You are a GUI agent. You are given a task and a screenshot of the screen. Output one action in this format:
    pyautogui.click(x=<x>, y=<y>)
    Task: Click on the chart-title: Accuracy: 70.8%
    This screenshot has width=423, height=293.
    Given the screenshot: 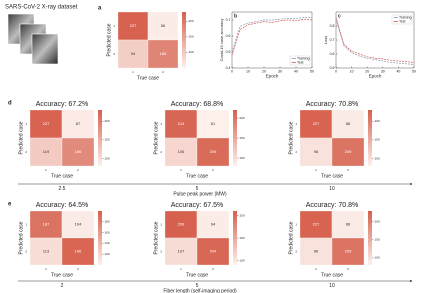 What is the action you would take?
    pyautogui.click(x=332, y=205)
    